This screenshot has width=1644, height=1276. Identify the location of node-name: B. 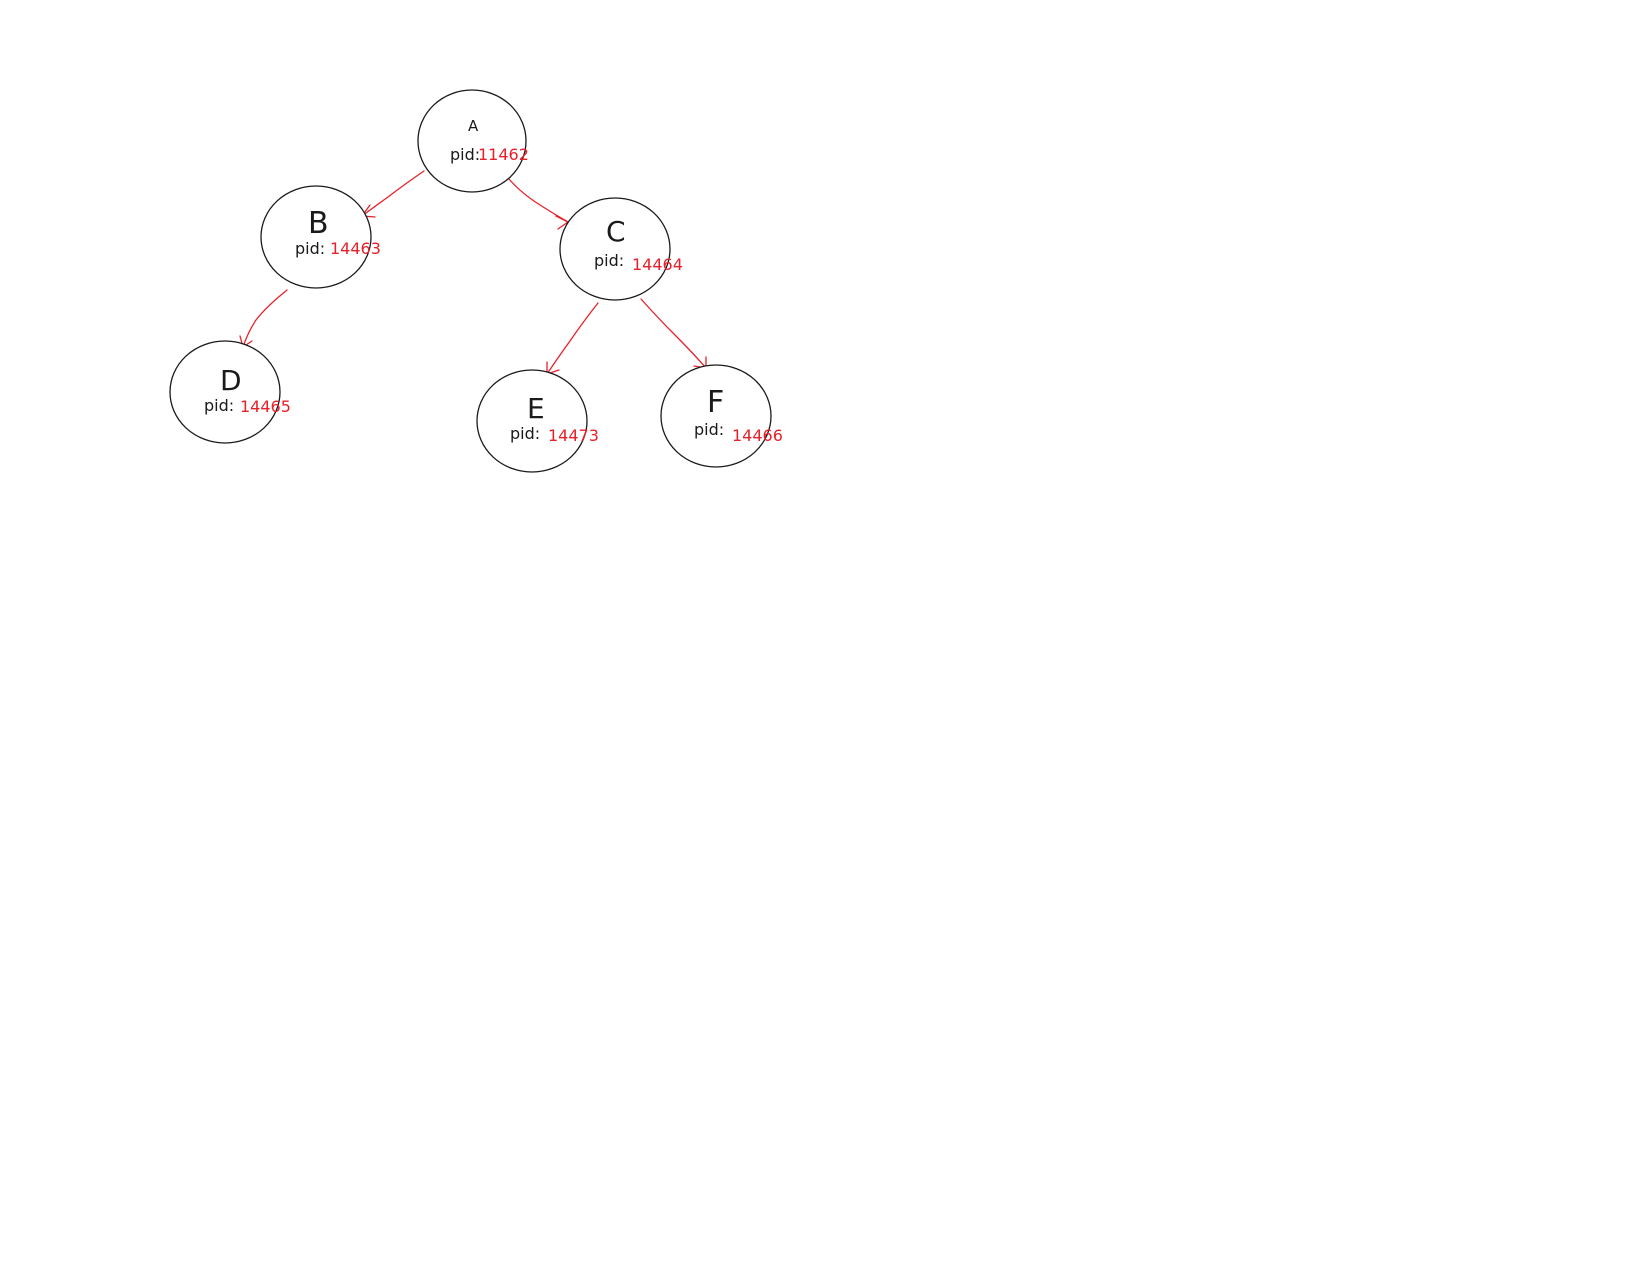
(318, 223).